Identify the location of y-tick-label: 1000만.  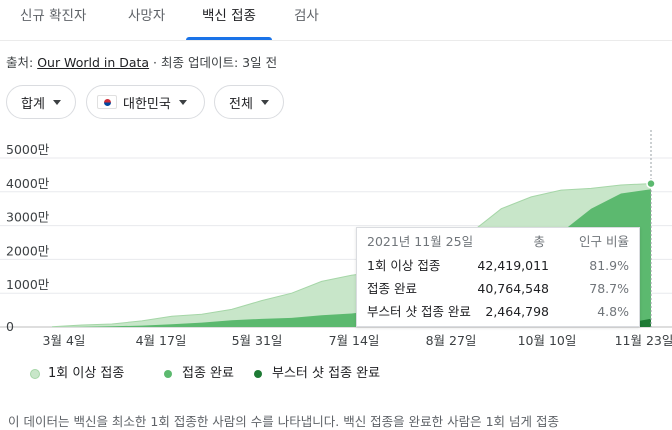
(28, 284).